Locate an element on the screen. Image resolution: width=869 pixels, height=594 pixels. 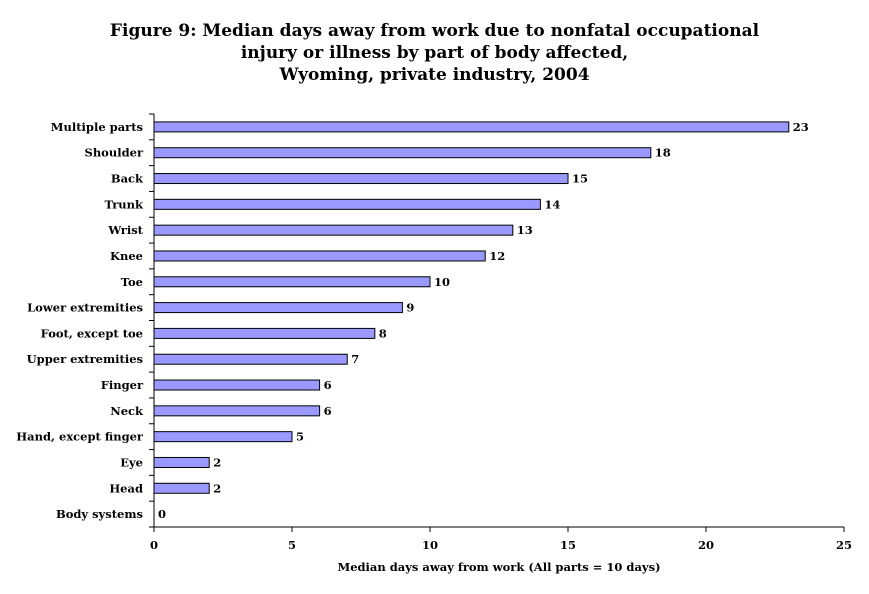
x-tick-label-1: 5 is located at coordinates (292, 545).